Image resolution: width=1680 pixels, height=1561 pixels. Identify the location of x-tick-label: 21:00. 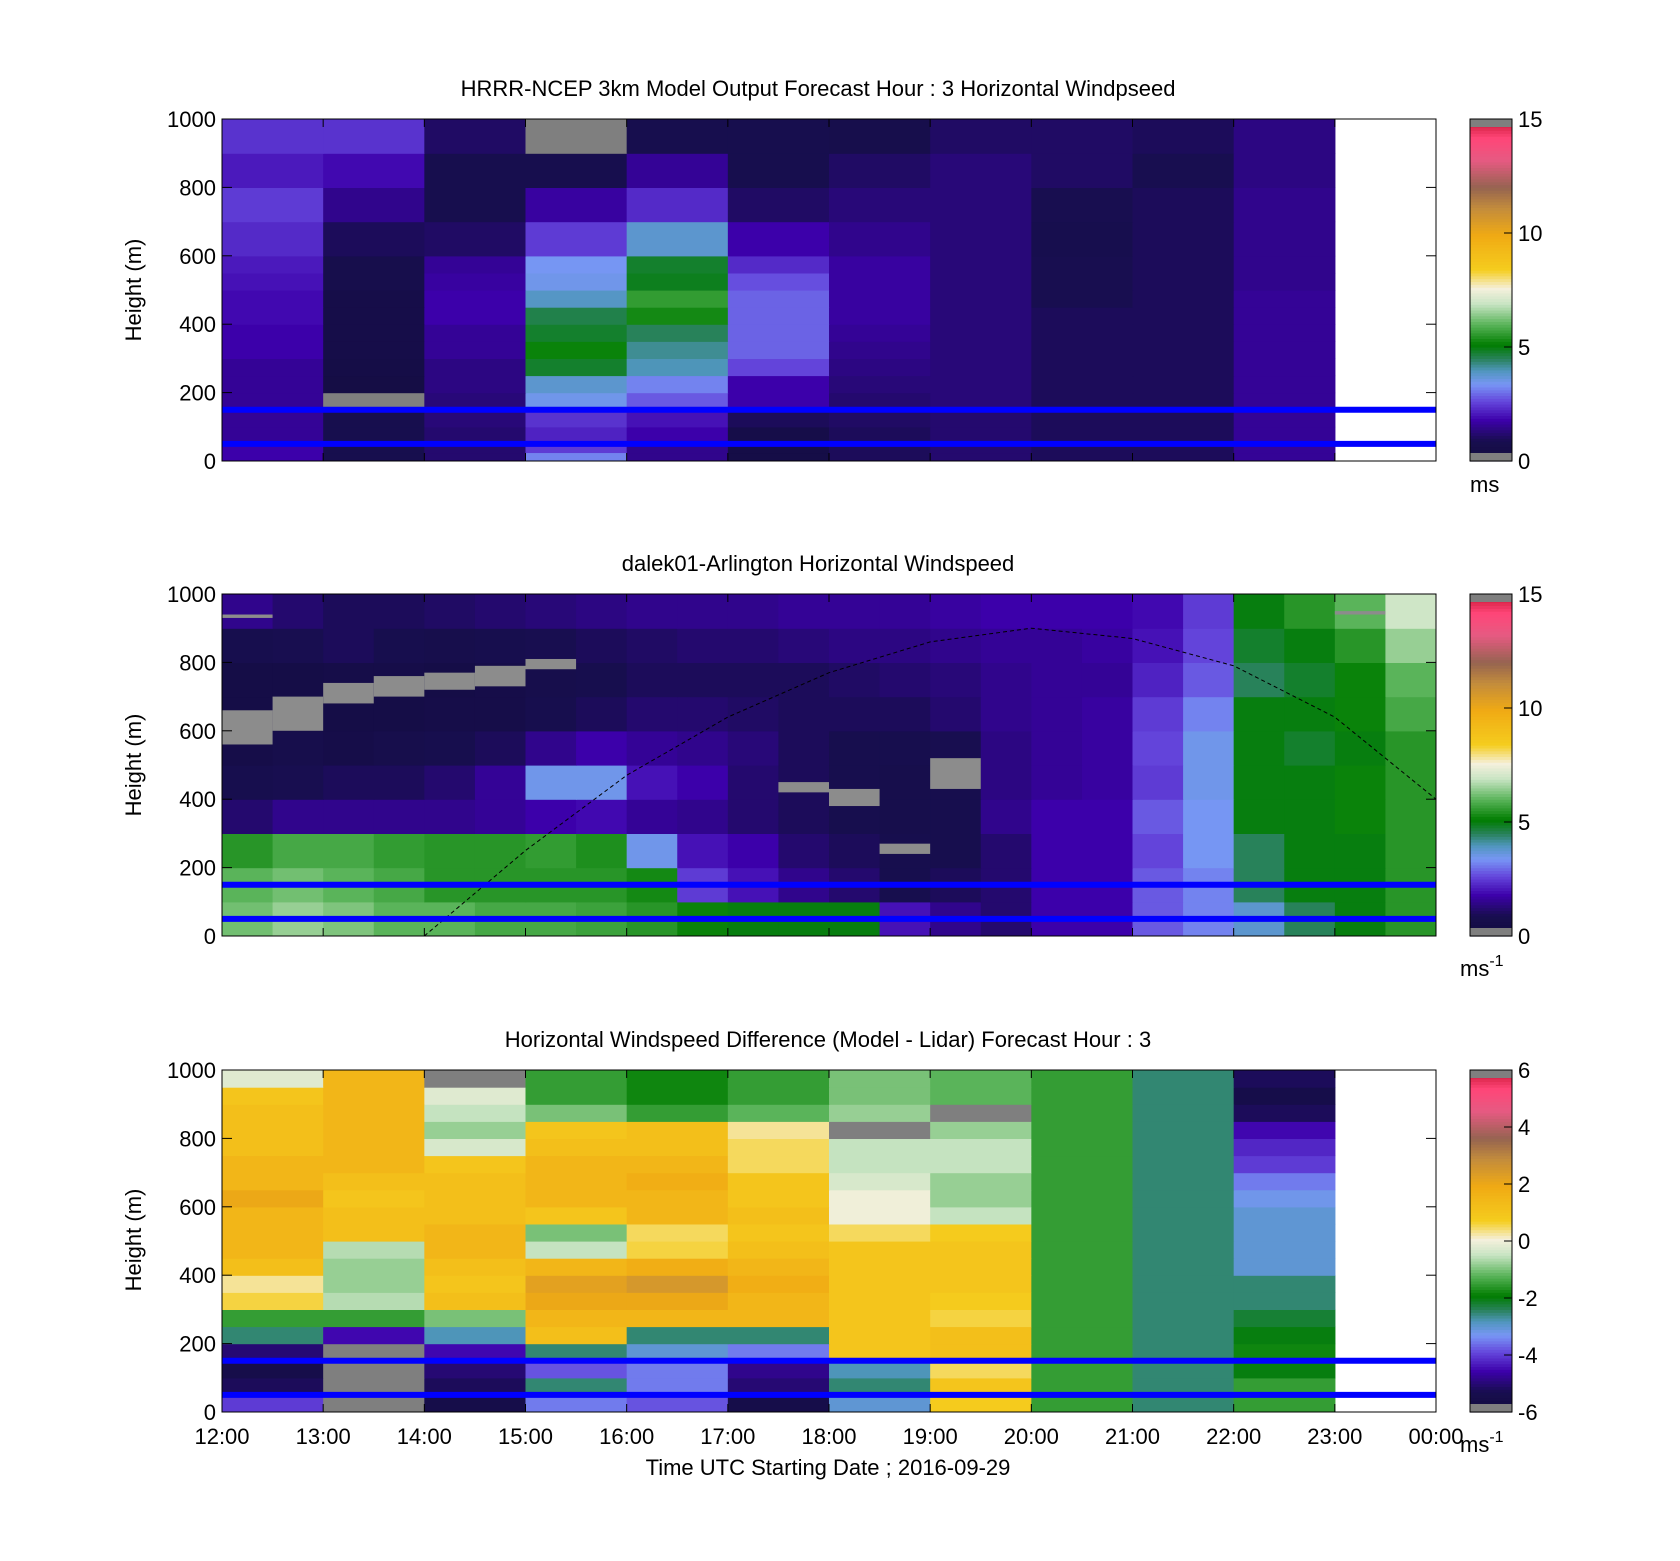
(1132, 1436).